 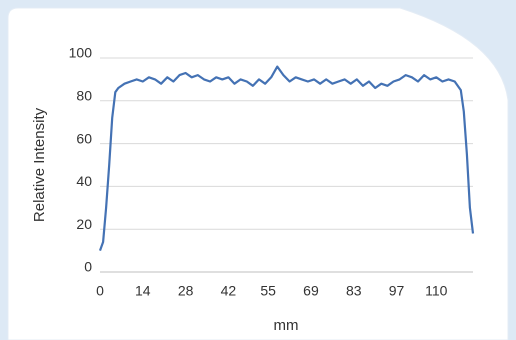 I want to click on x-tick-label: 97, so click(x=397, y=291).